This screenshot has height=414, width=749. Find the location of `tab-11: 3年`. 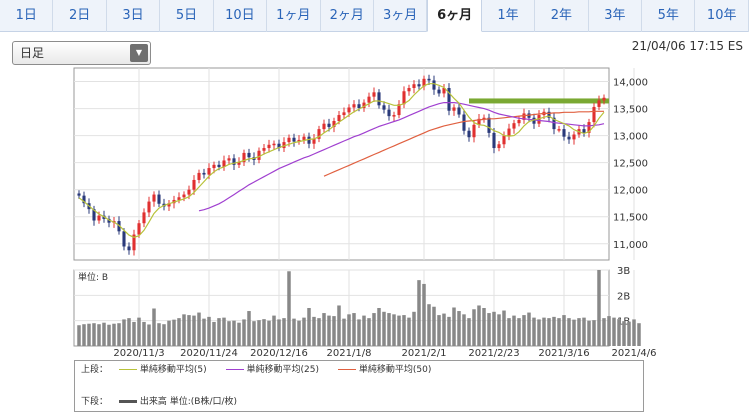

tab-11: 3年 is located at coordinates (616, 16).